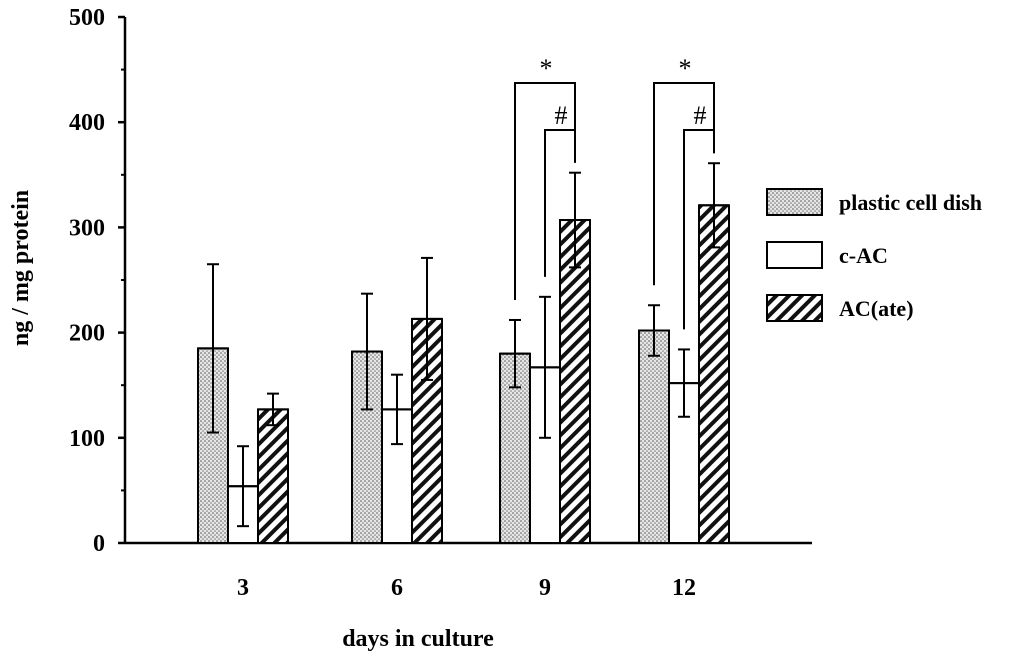  What do you see at coordinates (99, 544) in the screenshot?
I see `y-tick-label: 0` at bounding box center [99, 544].